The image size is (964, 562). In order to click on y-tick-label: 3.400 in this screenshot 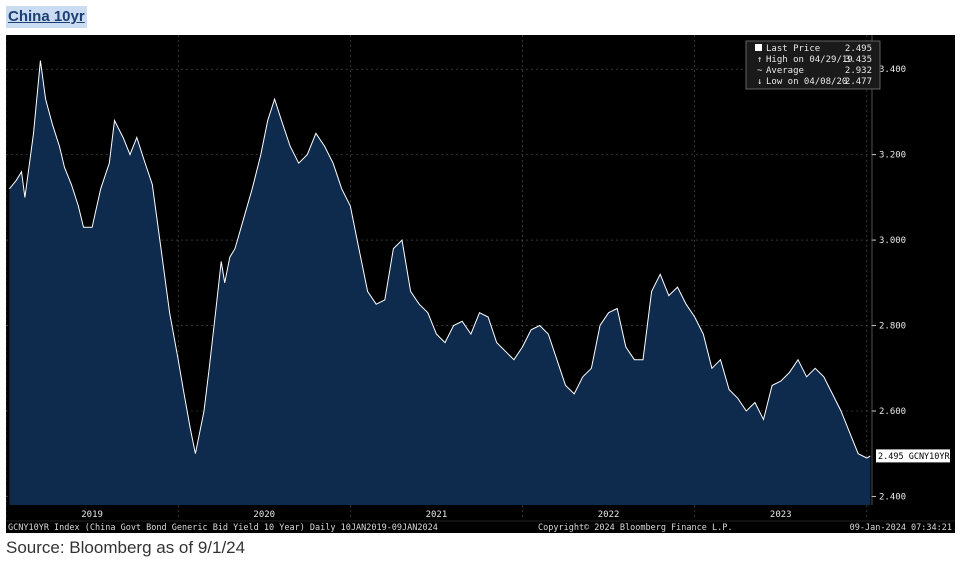, I will do `click(892, 70)`.